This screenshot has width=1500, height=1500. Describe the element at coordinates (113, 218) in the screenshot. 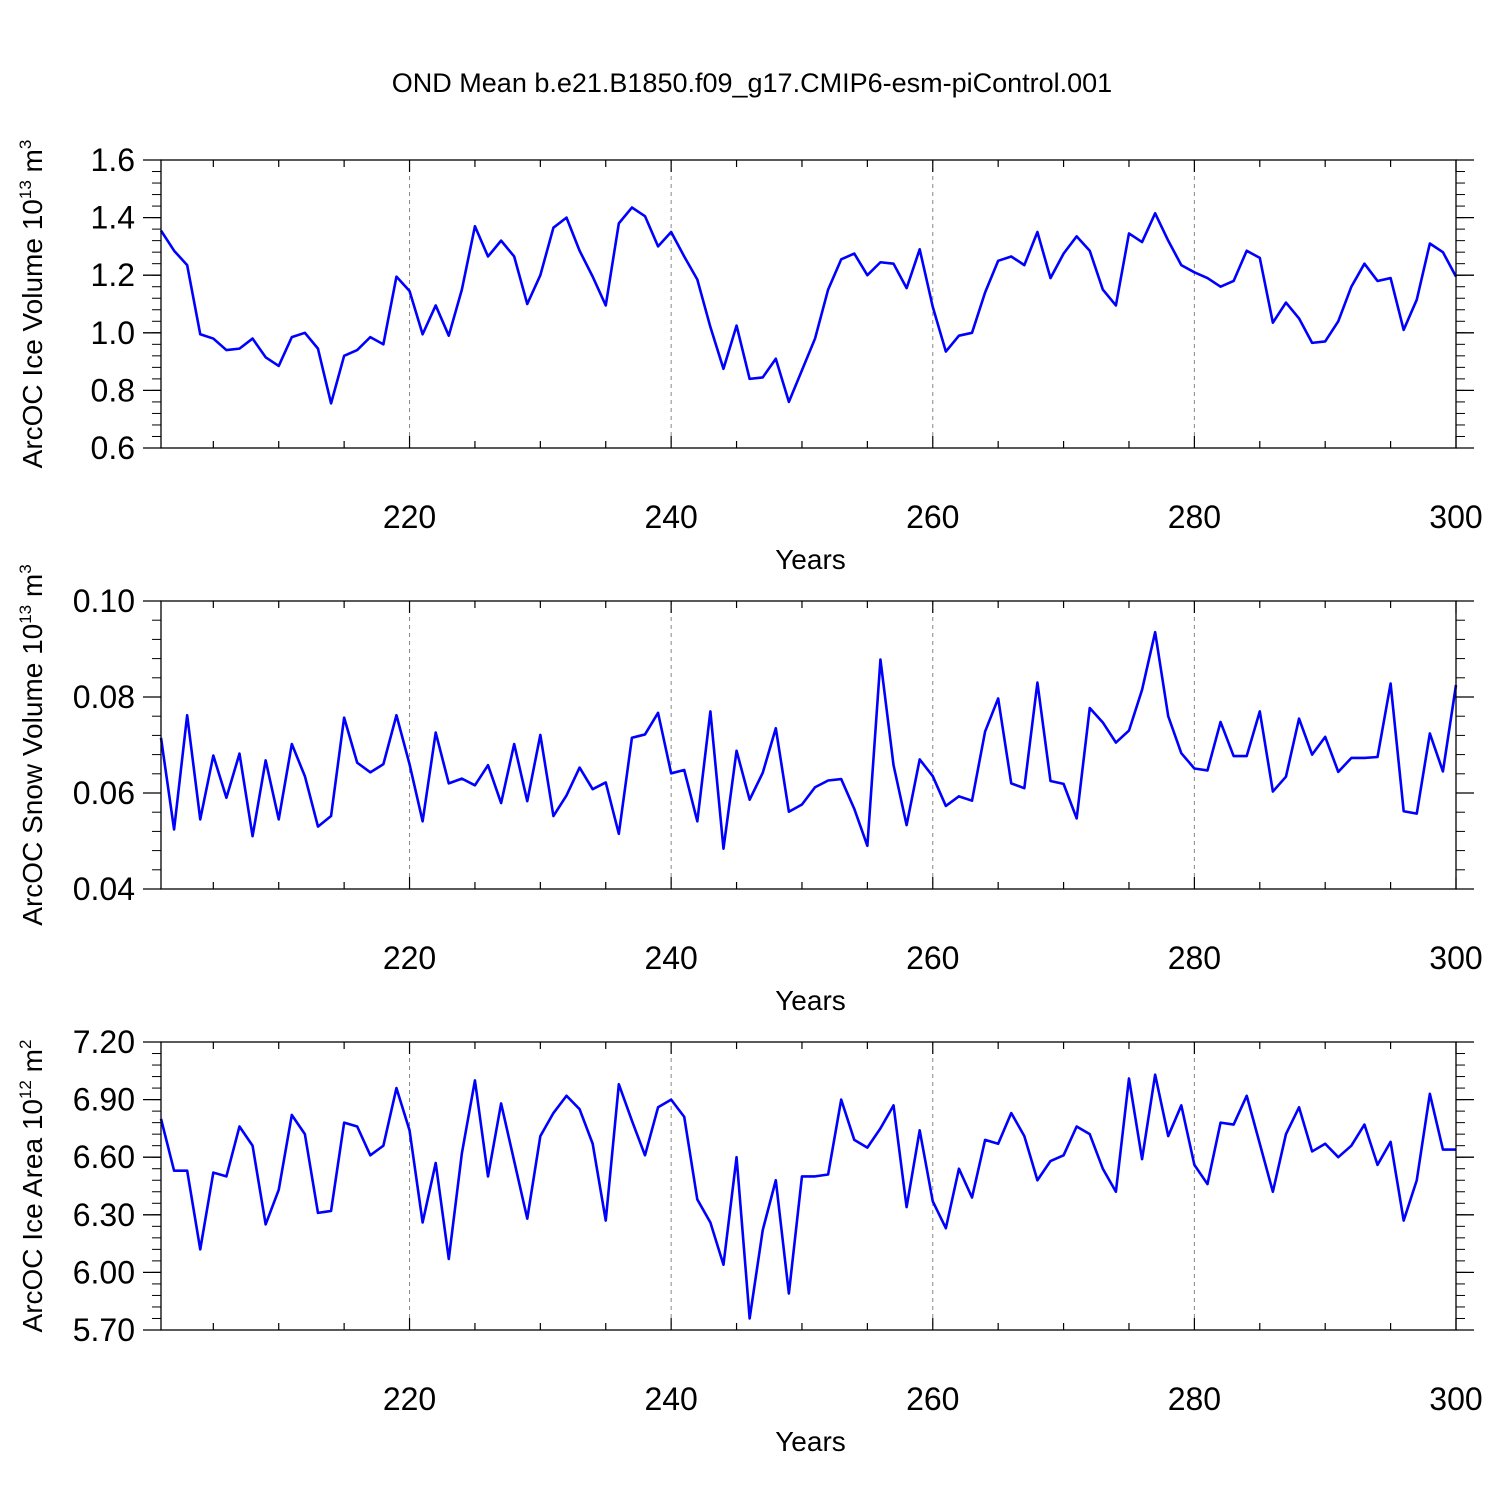

I see `y-tick-label: 1.4` at that location.